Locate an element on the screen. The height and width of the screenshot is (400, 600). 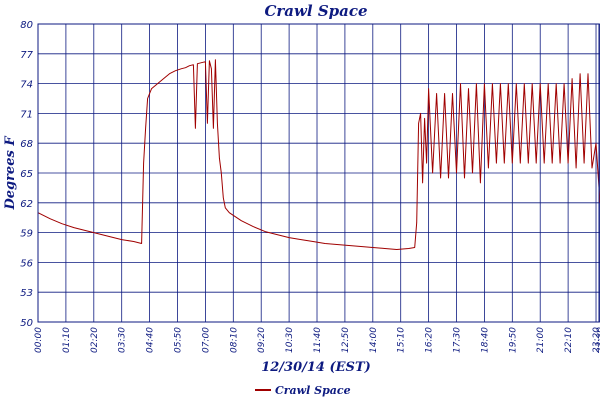
x-tick-label: 09:20 is located at coordinates (262, 340).